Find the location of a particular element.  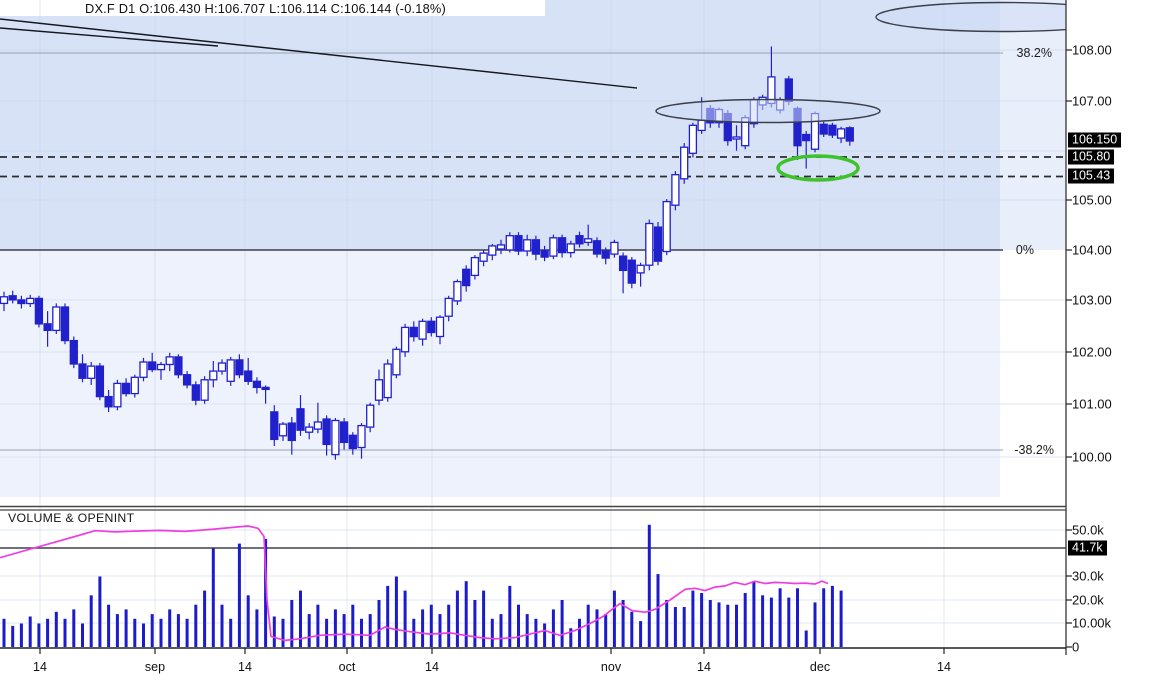

volume-axis-label: 30.0k is located at coordinates (1088, 576).